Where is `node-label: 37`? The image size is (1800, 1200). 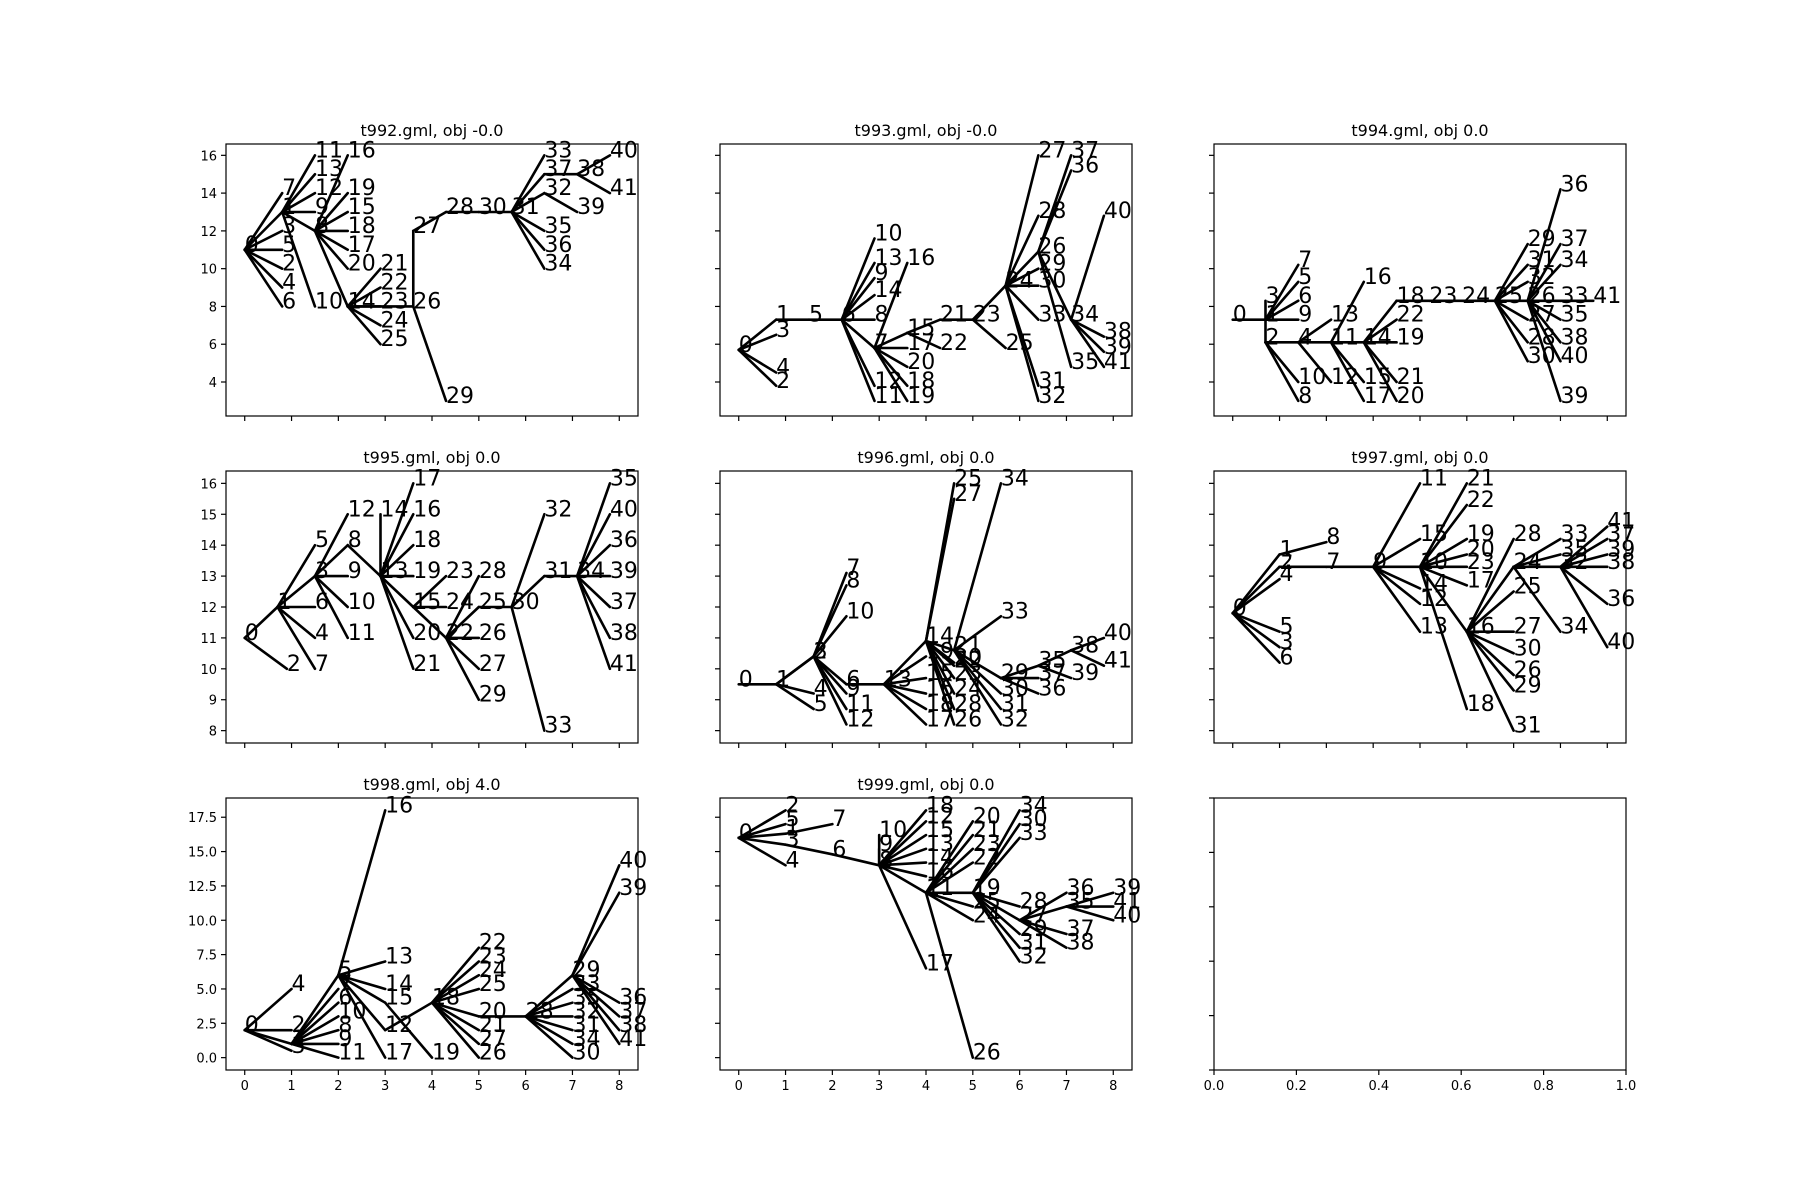 node-label: 37 is located at coordinates (624, 602).